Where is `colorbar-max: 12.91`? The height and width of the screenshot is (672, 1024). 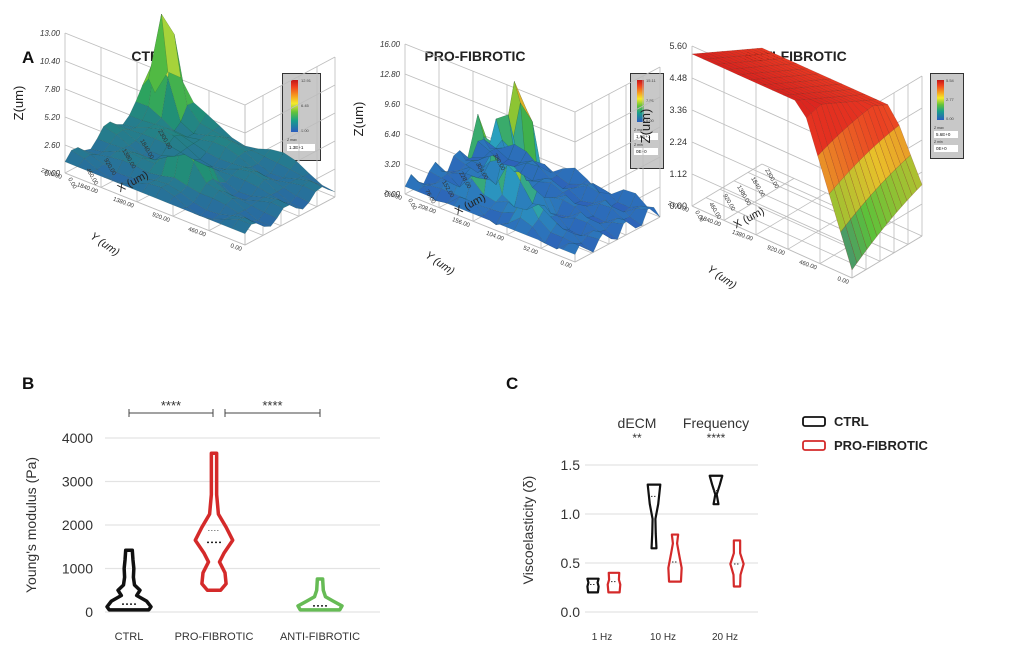 colorbar-max: 12.91 is located at coordinates (306, 80).